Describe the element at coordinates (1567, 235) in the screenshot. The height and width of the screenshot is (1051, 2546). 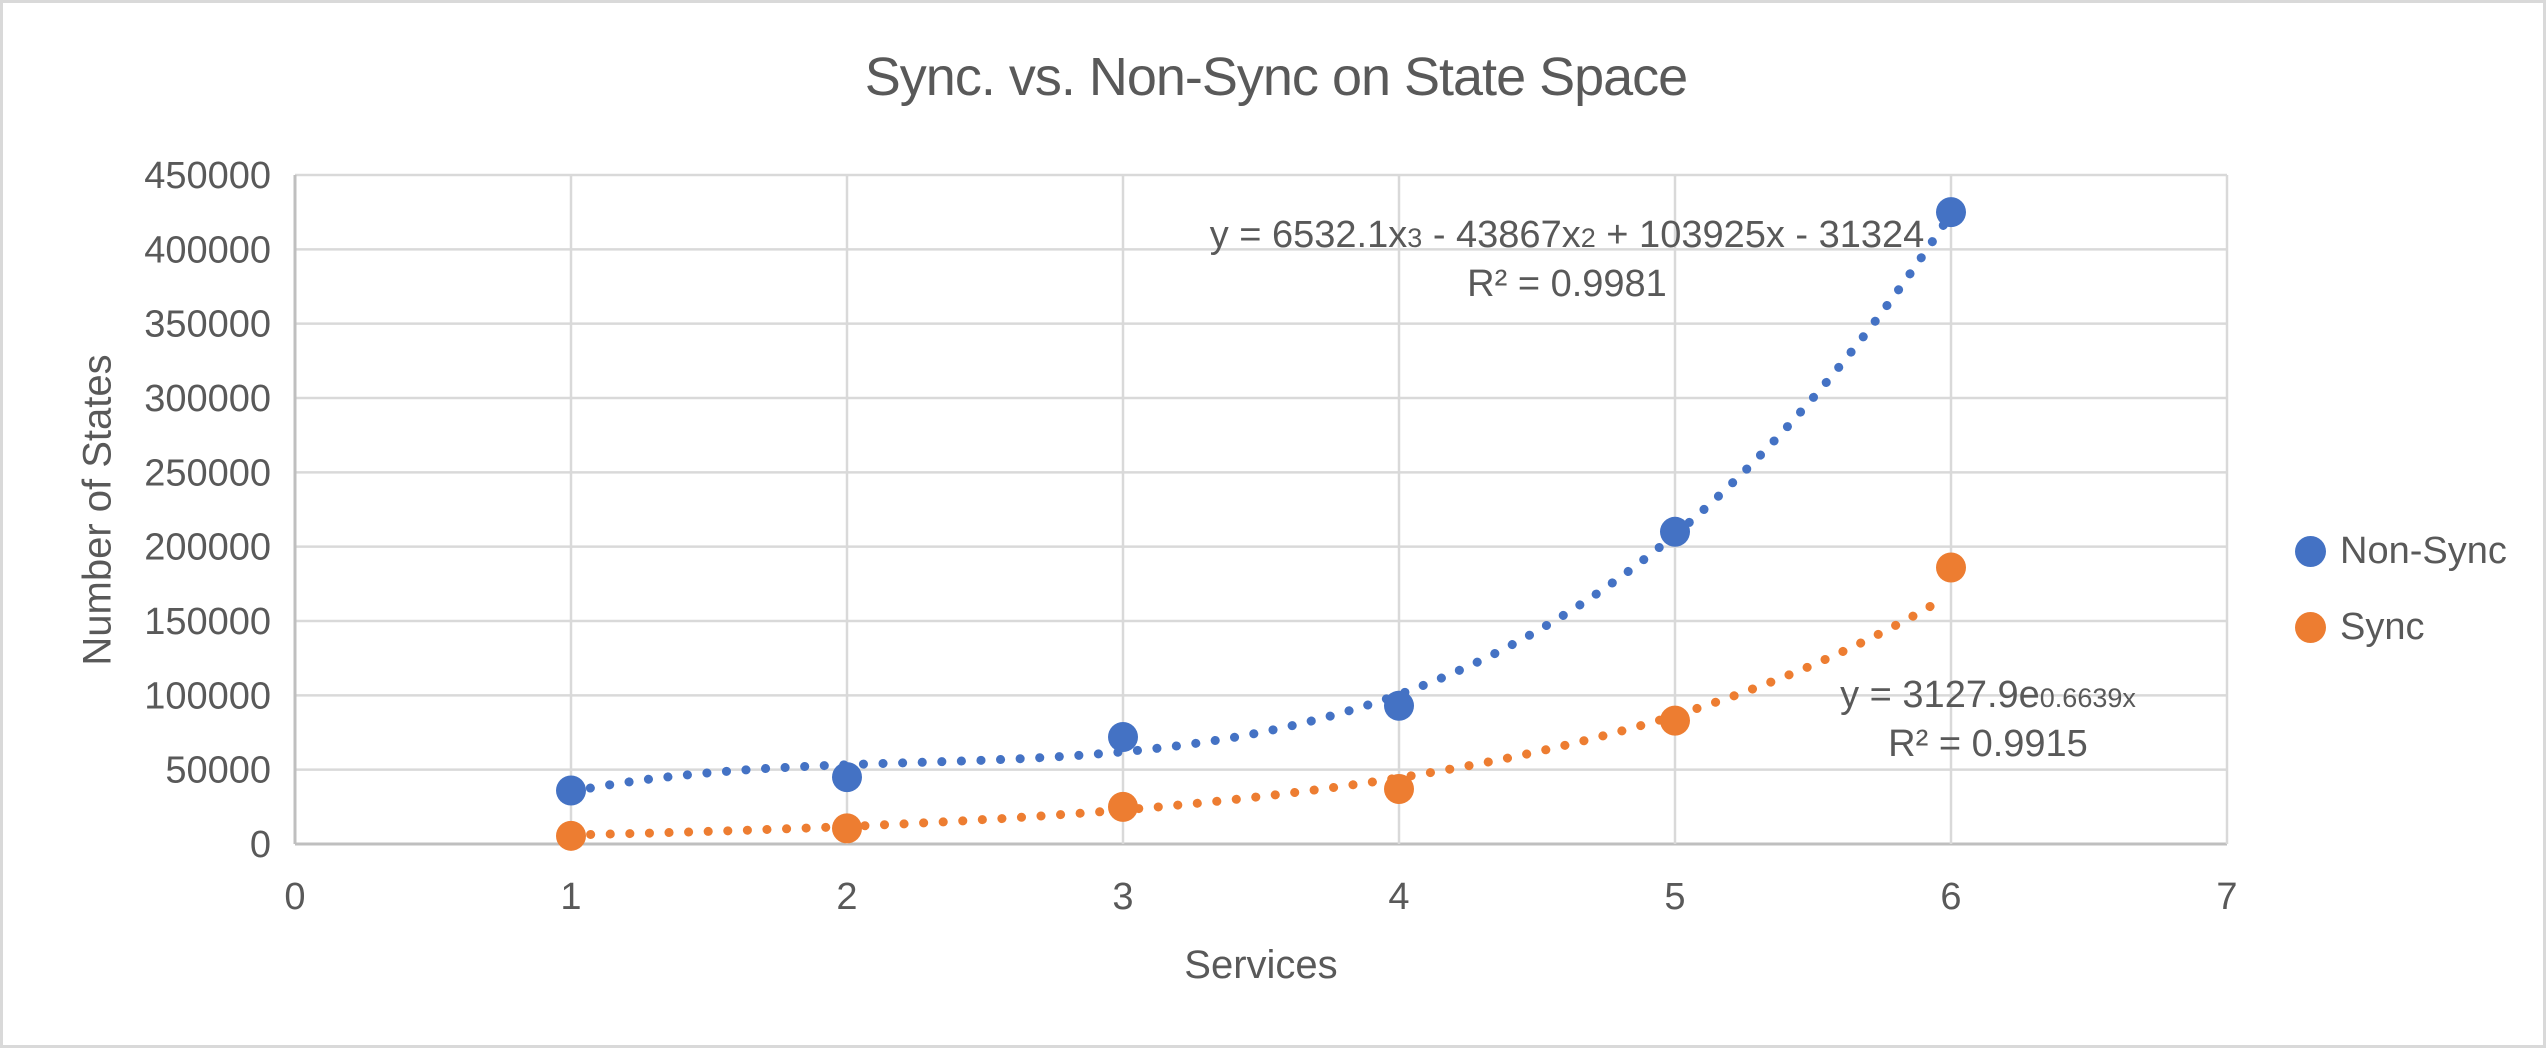
I see `nonsync-trendline-equation: y = 6532.1x3 - 43867x2 + 103925x - 31324` at that location.